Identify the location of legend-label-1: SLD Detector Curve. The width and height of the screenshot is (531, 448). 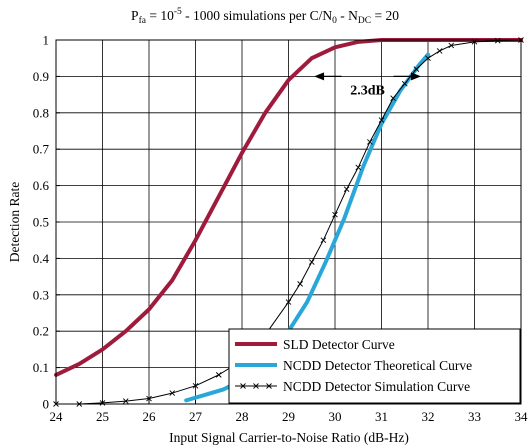
(339, 344).